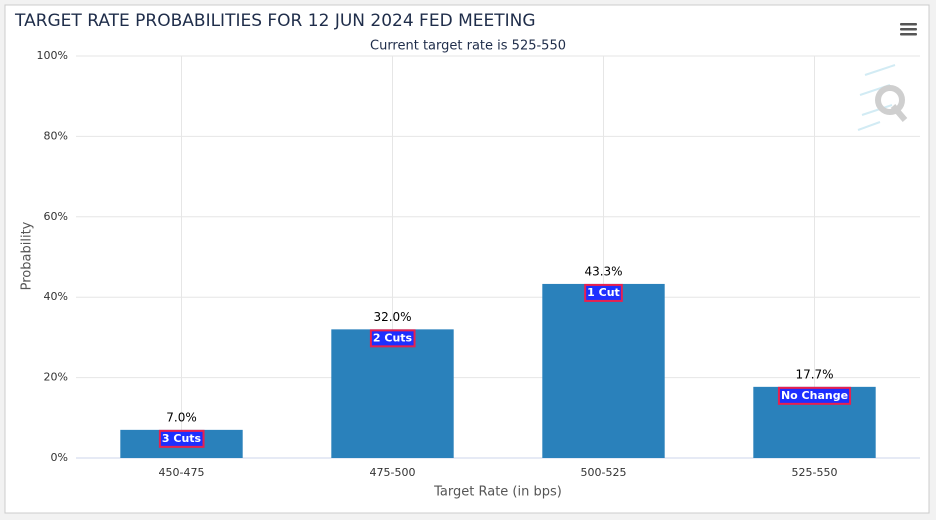  Describe the element at coordinates (604, 472) in the screenshot. I see `x-tick-label: 500-525` at that location.